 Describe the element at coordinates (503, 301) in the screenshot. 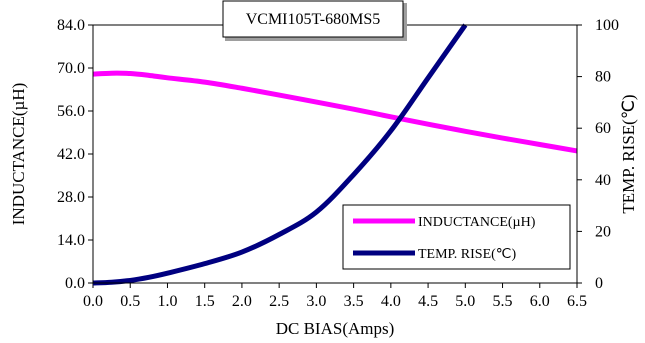

I see `x-tick-label: 5.5` at that location.